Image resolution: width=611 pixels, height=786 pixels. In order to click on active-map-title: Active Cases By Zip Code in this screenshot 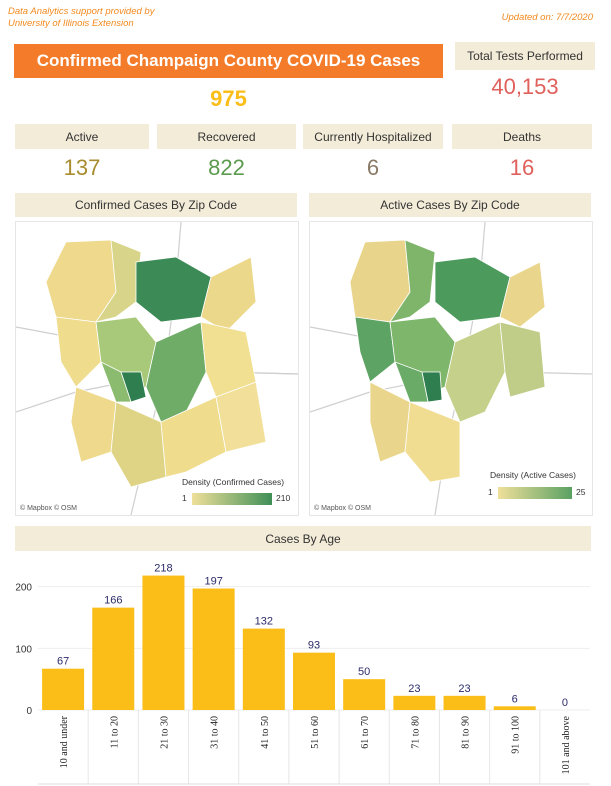, I will do `click(450, 205)`.